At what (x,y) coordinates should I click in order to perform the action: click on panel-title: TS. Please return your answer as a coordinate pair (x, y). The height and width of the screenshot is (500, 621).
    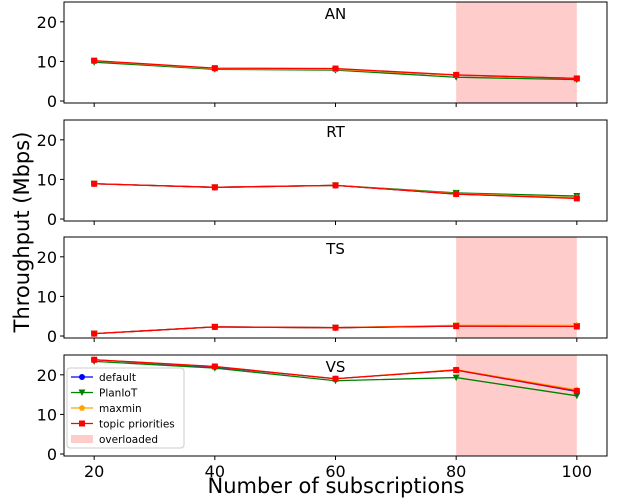
    Looking at the image, I should click on (335, 249).